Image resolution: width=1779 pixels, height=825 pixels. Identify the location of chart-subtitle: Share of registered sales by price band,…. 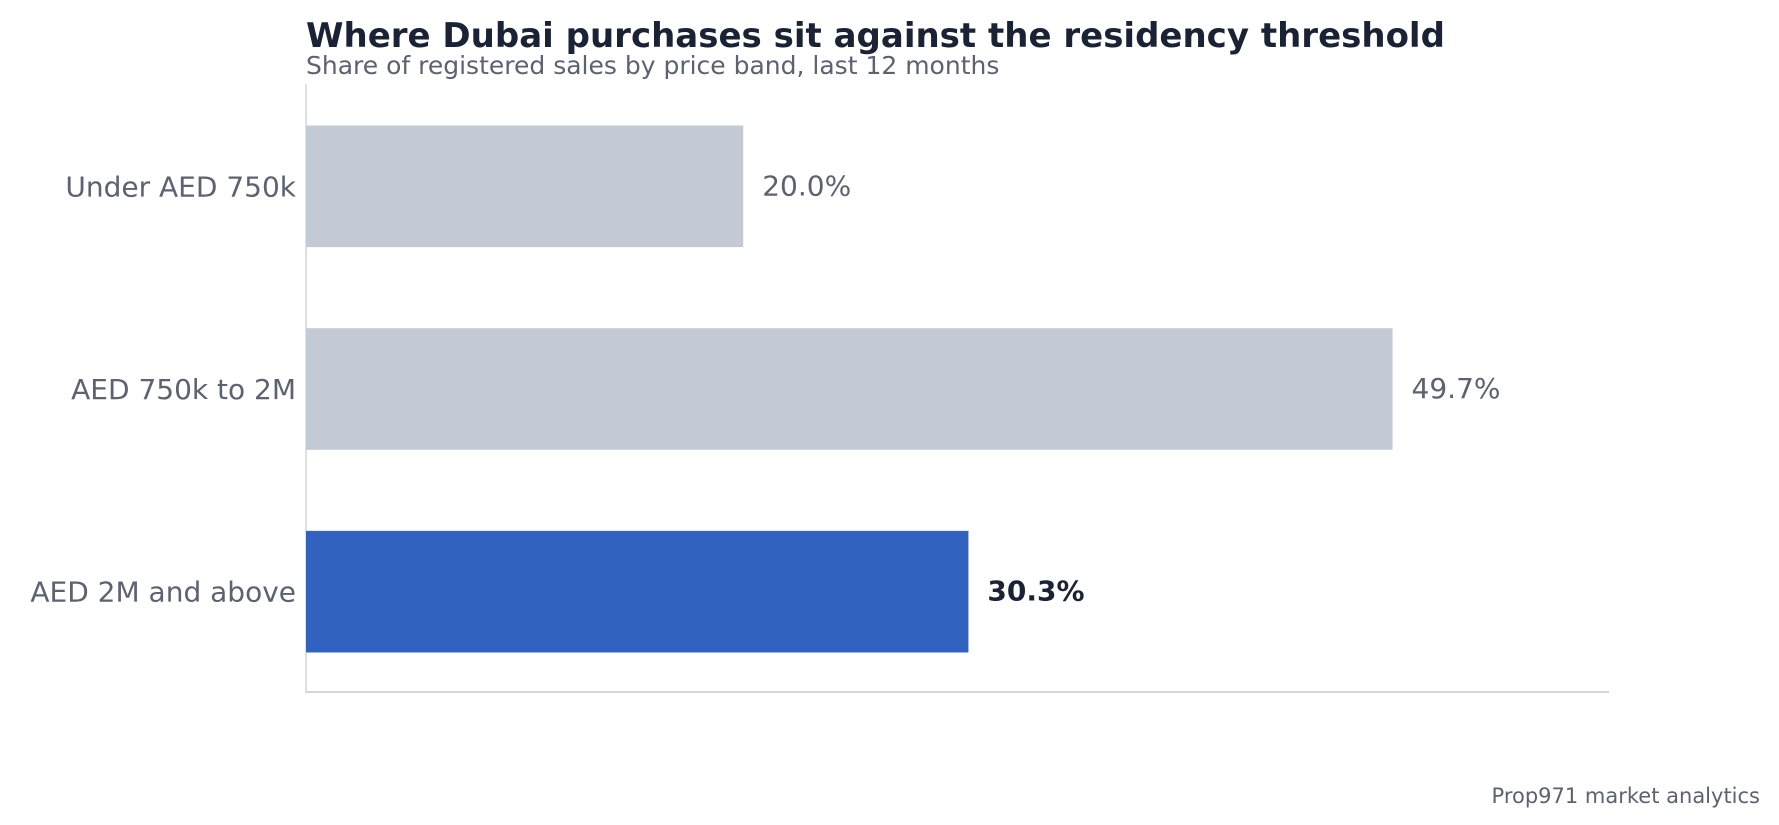
(652, 65).